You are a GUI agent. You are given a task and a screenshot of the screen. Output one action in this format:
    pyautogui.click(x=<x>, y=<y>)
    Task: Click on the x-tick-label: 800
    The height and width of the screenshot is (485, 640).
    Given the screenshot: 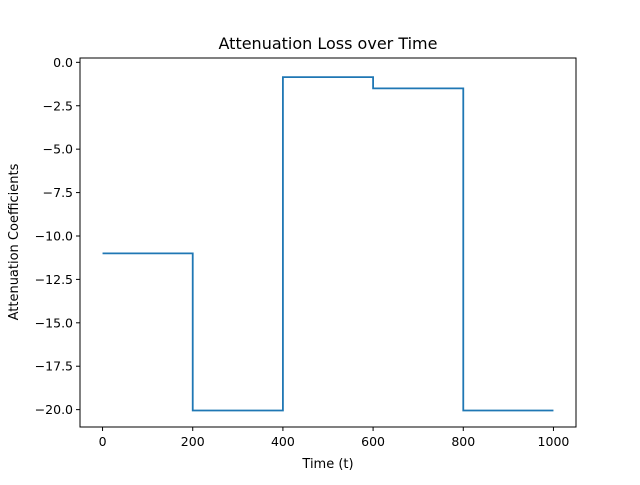 What is the action you would take?
    pyautogui.click(x=463, y=441)
    